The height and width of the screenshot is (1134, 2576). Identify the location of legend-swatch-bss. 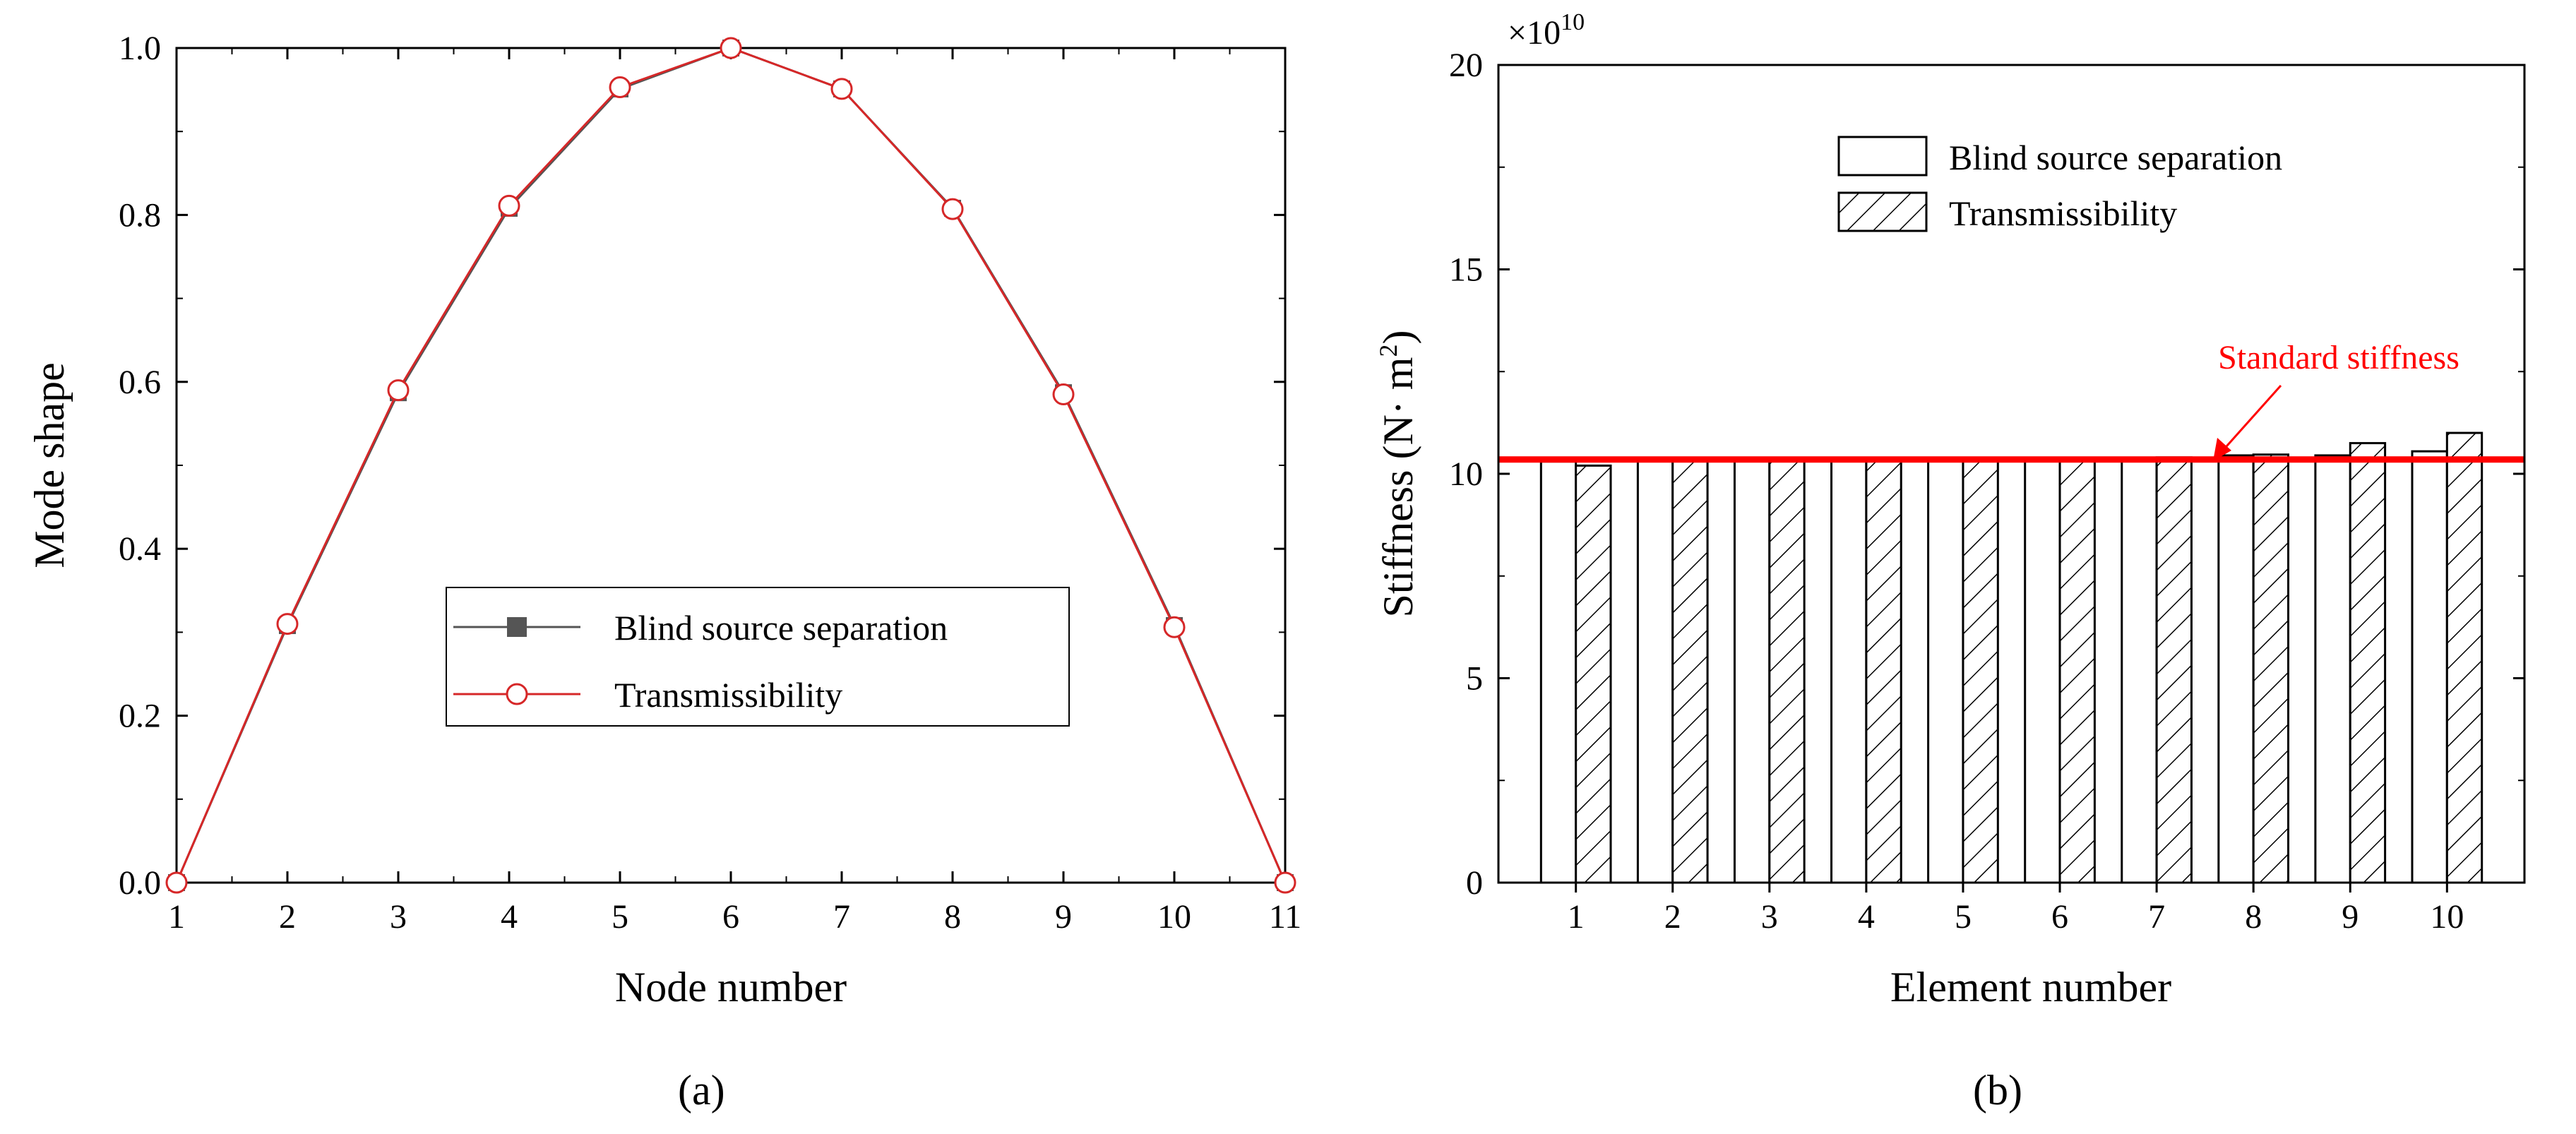
(1882, 157).